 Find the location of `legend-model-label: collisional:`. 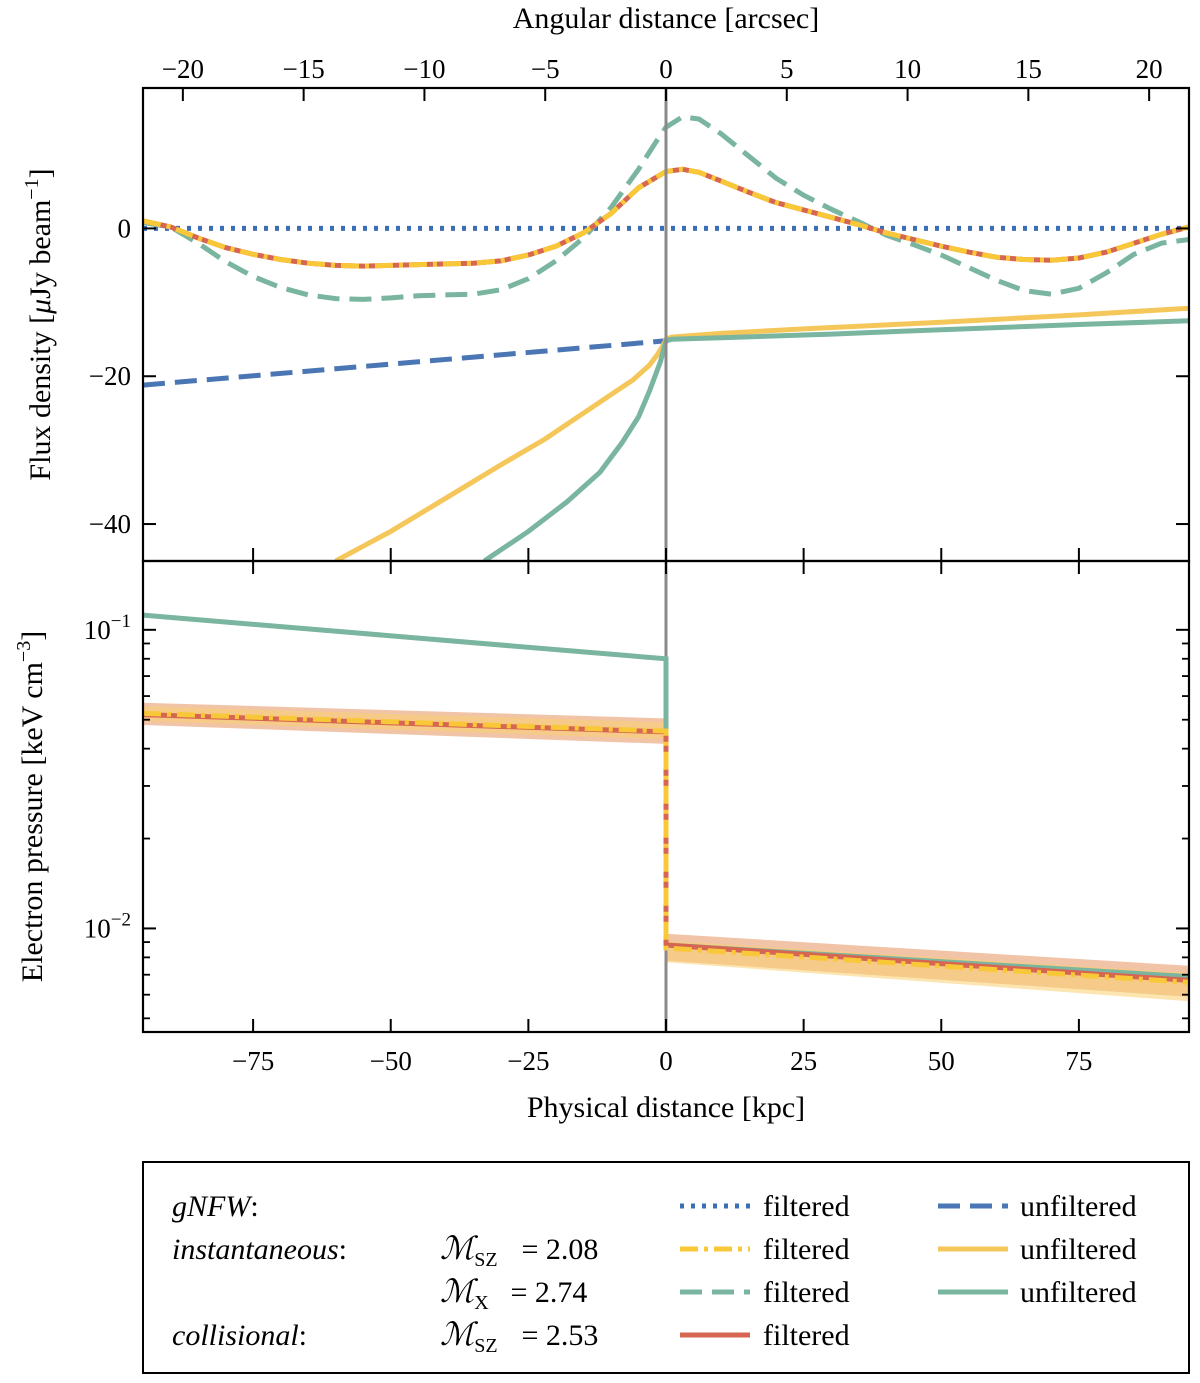

legend-model-label: collisional: is located at coordinates (239, 1335).